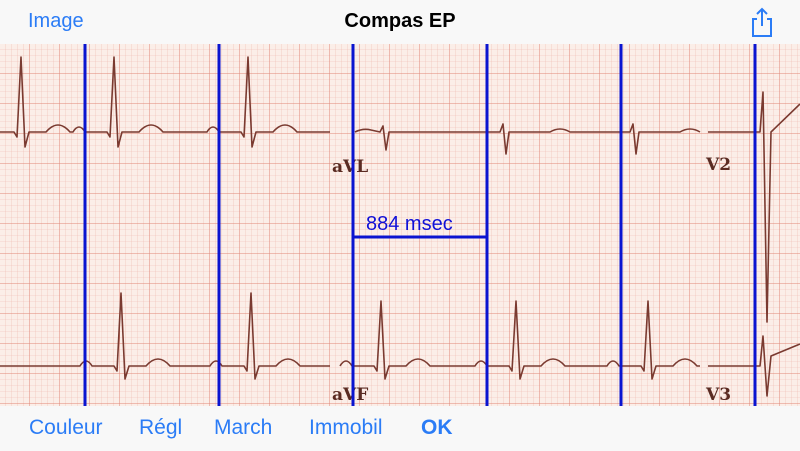 The height and width of the screenshot is (451, 800). What do you see at coordinates (519, 340) in the screenshot?
I see `ecg-trace-bottom-right` at bounding box center [519, 340].